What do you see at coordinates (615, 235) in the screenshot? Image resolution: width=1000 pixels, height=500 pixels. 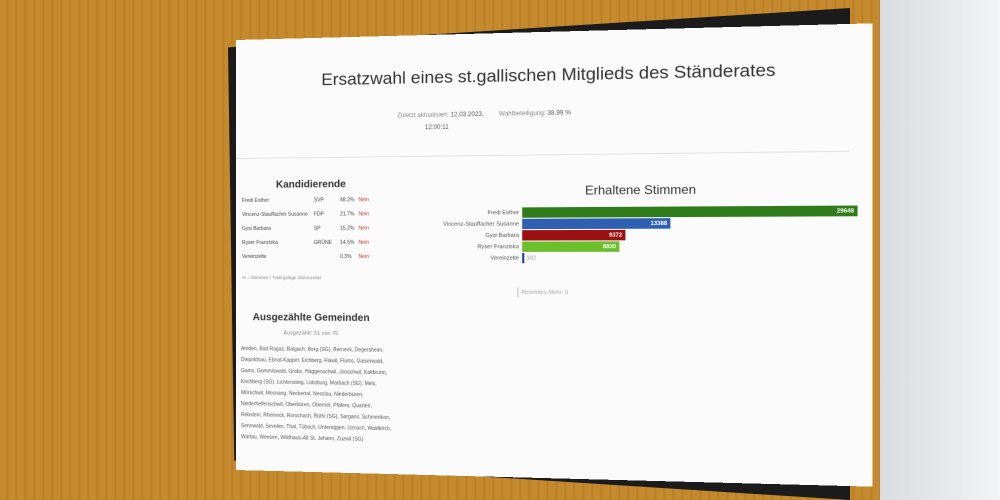 I see `value-label: 9372` at bounding box center [615, 235].